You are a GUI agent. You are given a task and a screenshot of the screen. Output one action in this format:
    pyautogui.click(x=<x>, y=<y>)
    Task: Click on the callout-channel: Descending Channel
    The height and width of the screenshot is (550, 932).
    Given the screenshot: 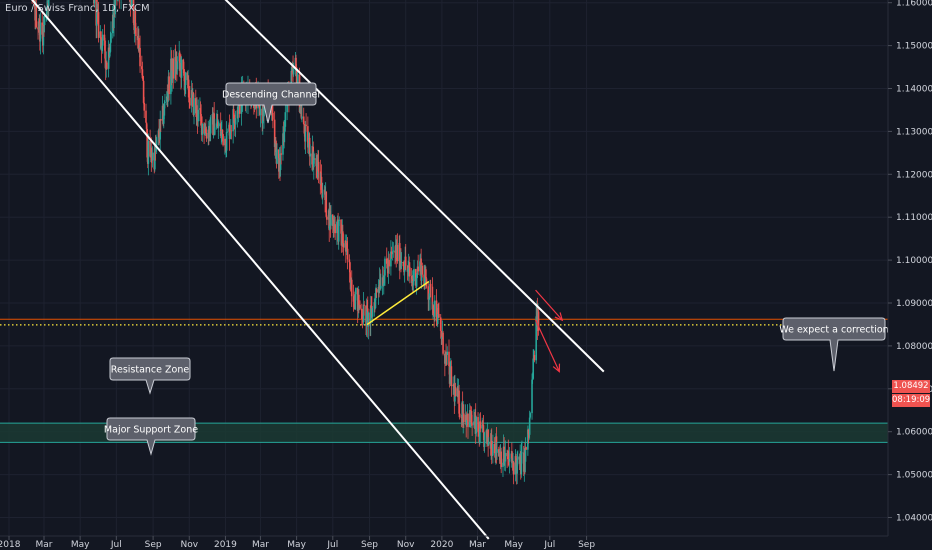 What is the action you would take?
    pyautogui.click(x=271, y=103)
    